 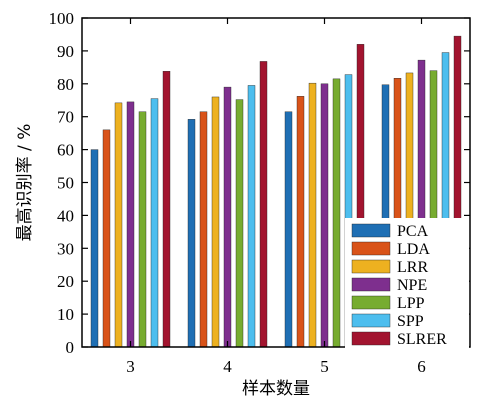 I want to click on y-axis-title: 最高识别率 / %, so click(x=25, y=183).